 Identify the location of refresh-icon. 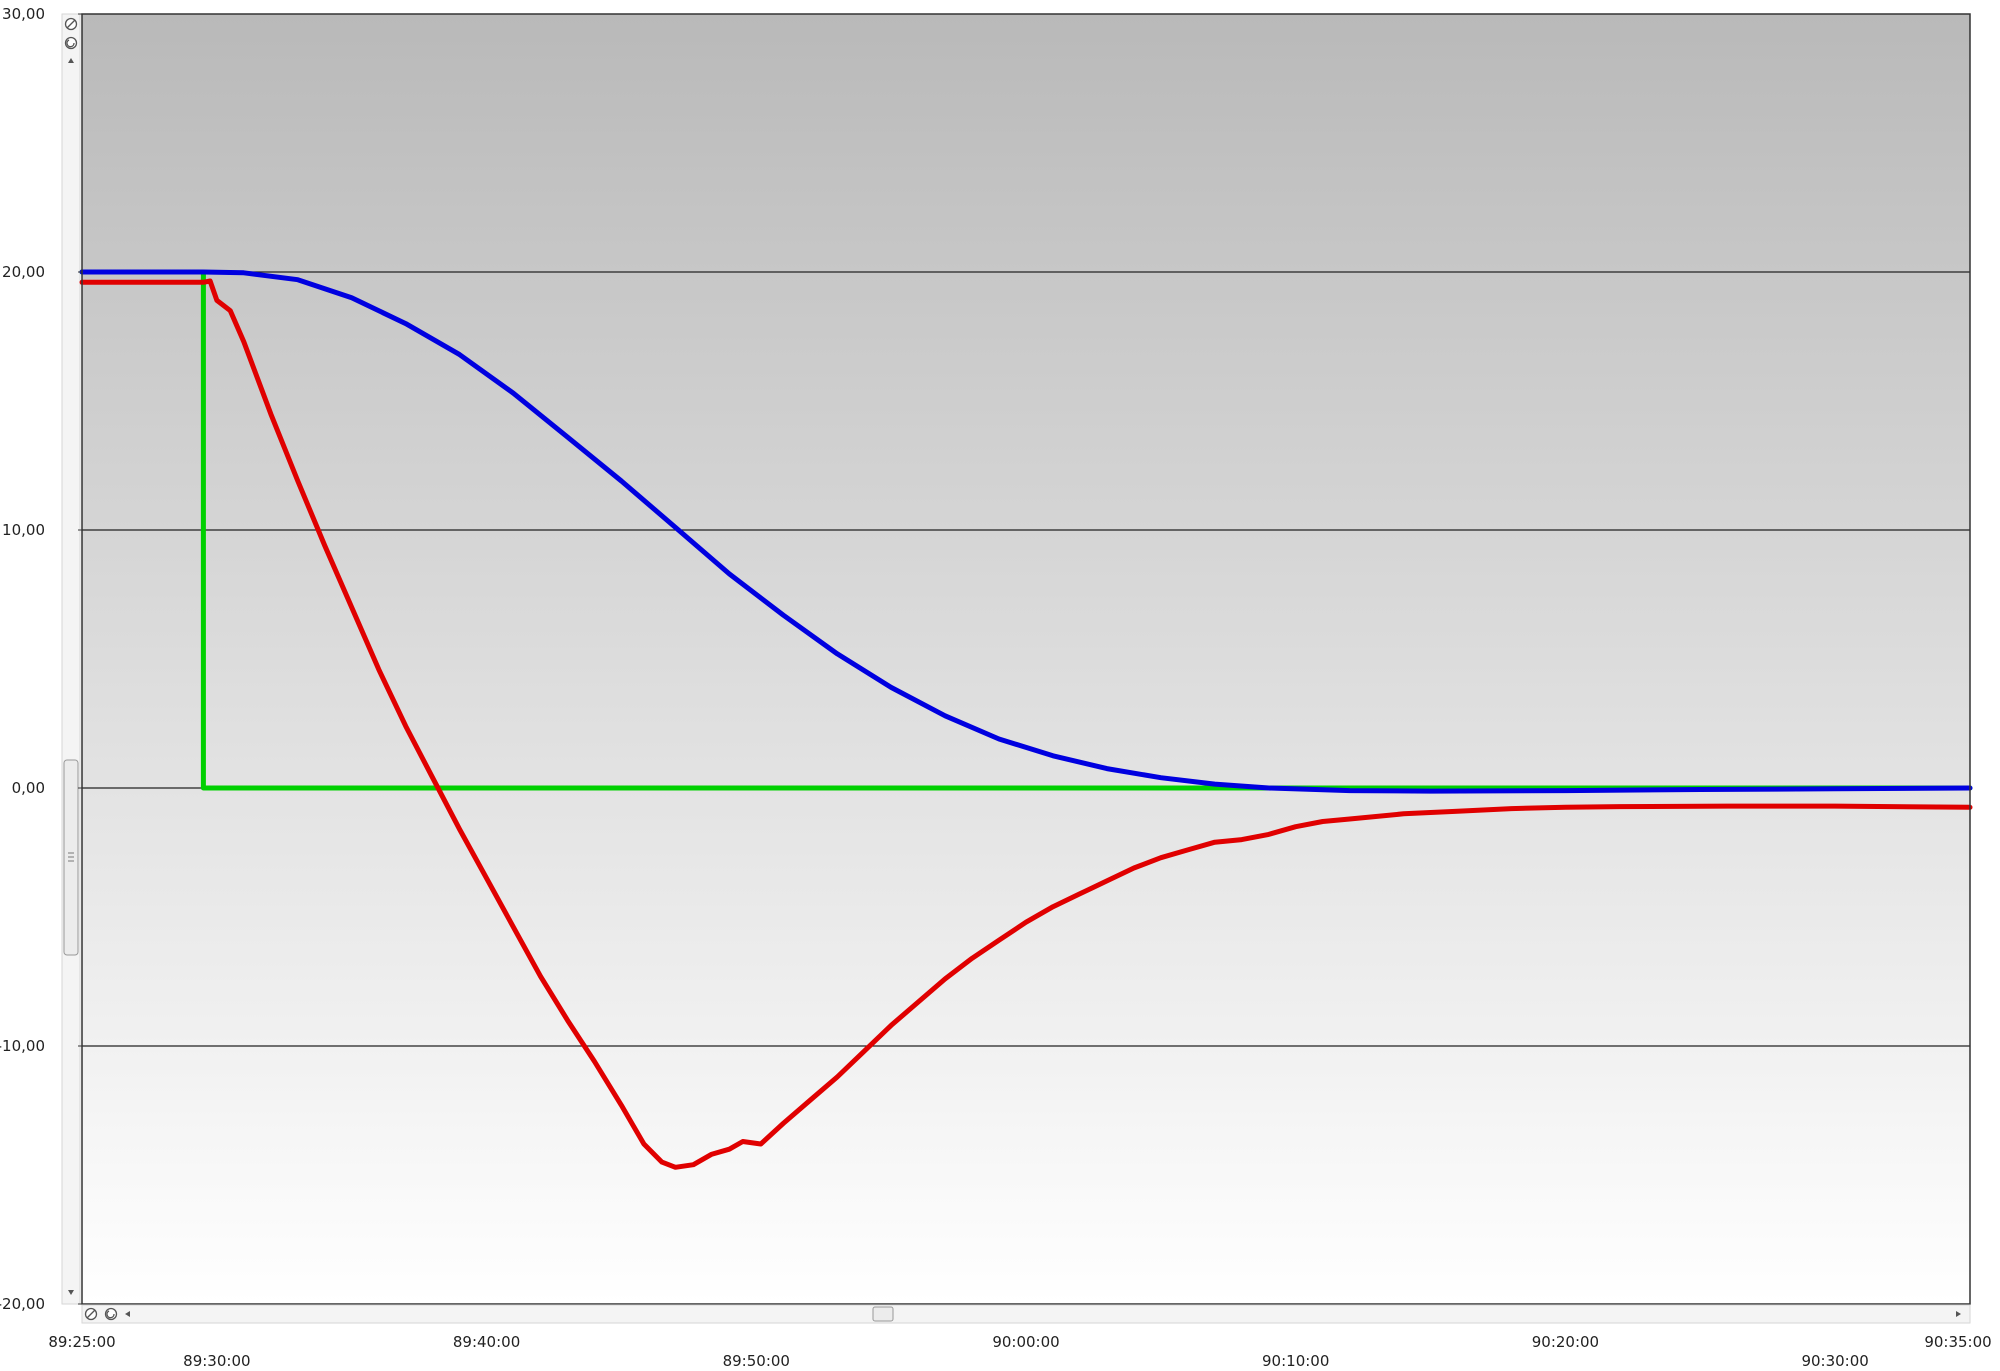
(71, 43).